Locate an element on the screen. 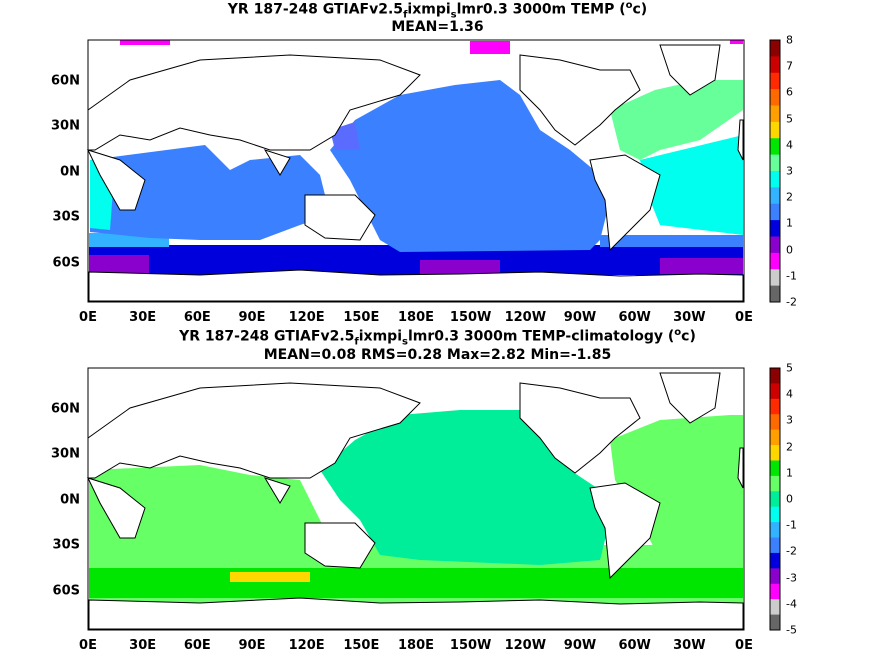 Image resolution: width=875 pixels, height=656 pixels. colorbar-tick-label: -4 is located at coordinates (791, 604).